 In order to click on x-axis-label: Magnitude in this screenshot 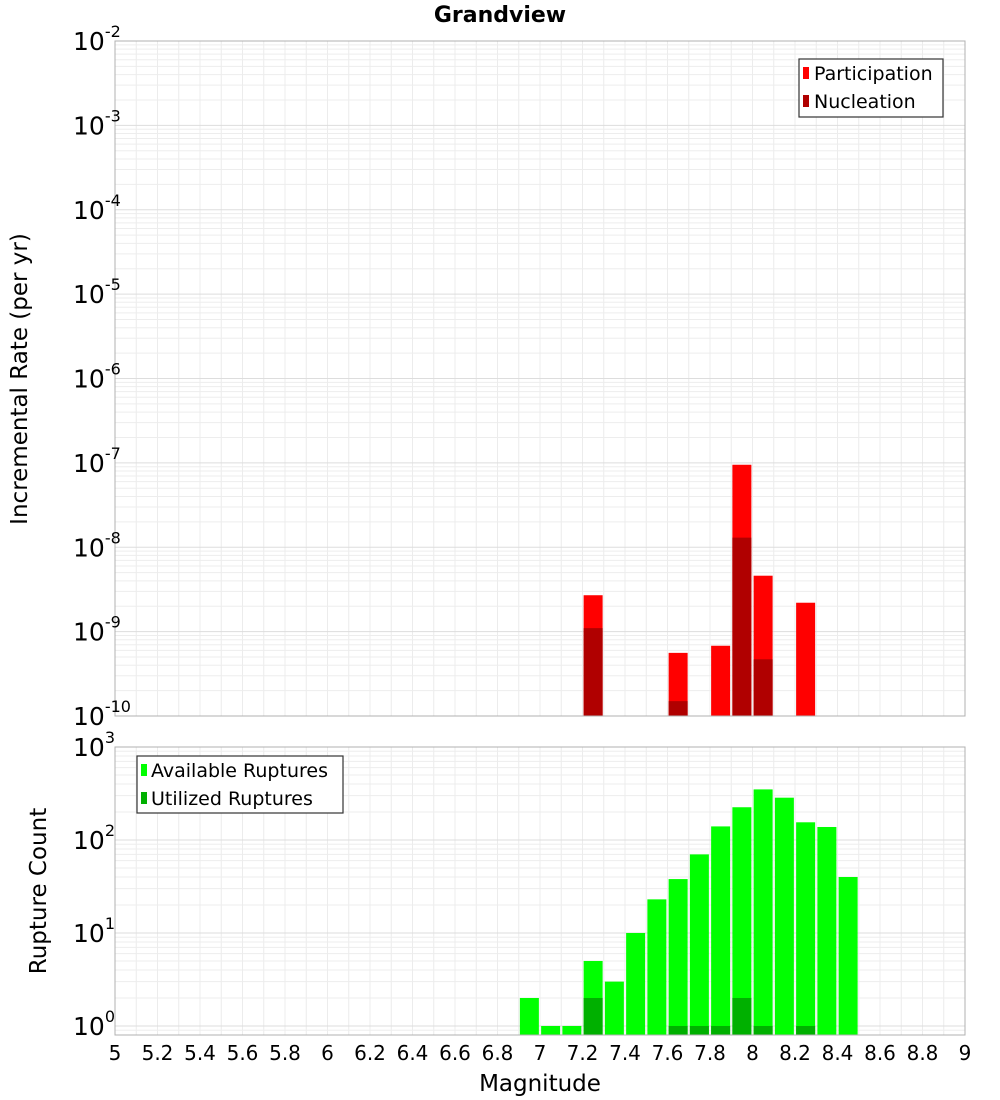, I will do `click(540, 1084)`.